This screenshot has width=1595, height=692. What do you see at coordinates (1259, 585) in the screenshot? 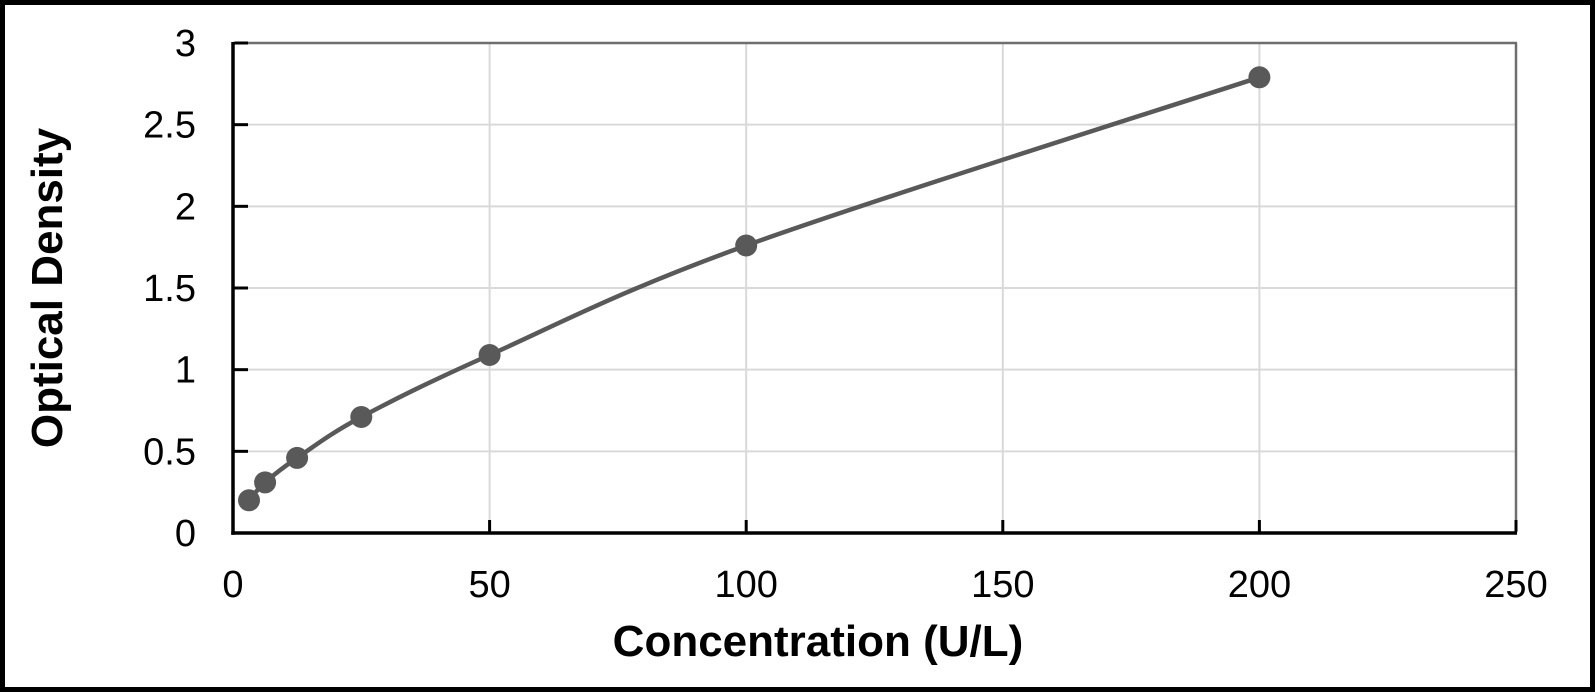
I see `x-tick-label: 200` at bounding box center [1259, 585].